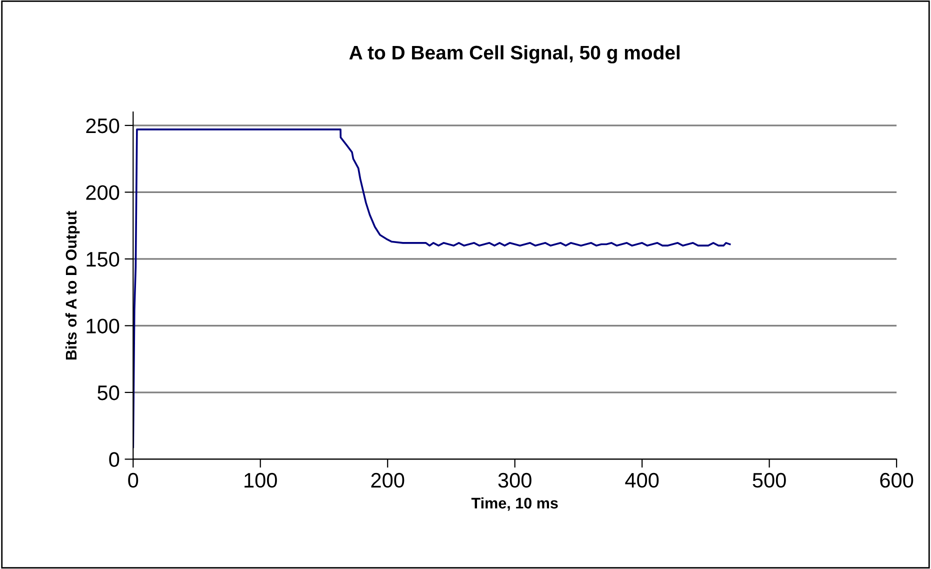 Image resolution: width=931 pixels, height=569 pixels. What do you see at coordinates (103, 259) in the screenshot?
I see `y-tick-label: 150` at bounding box center [103, 259].